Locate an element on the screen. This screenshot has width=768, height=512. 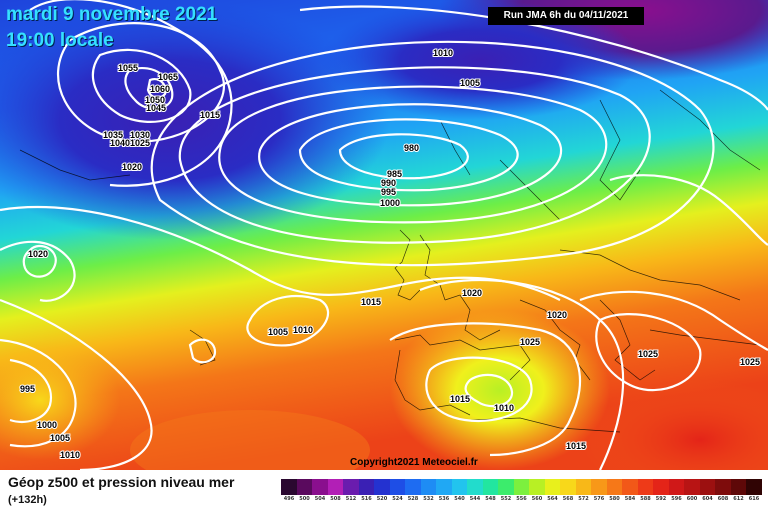
scale-swatch: 580 is located at coordinates (614, 490).